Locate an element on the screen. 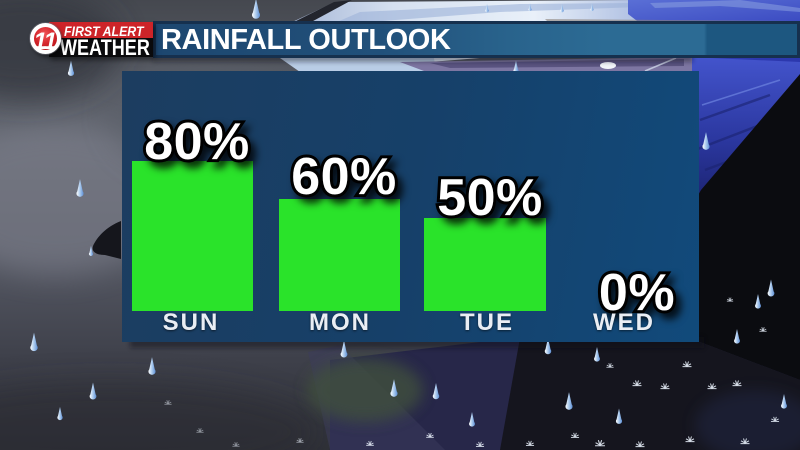 The image size is (800, 450). svg-text: 0% is located at coordinates (637, 293).